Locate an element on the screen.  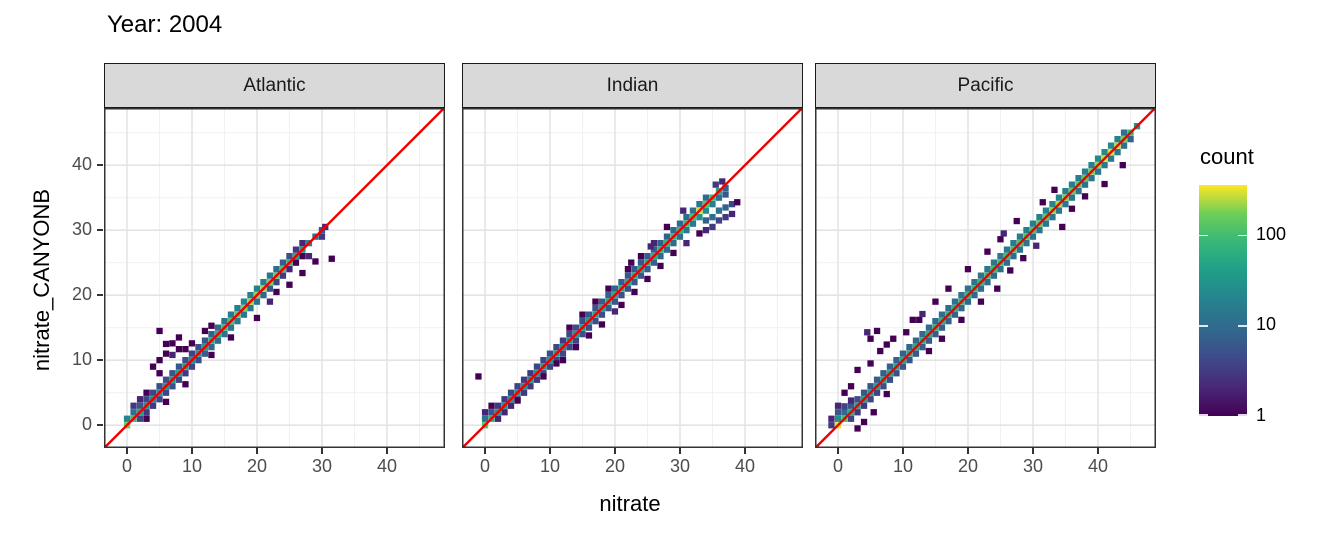
facet-strip-pacific: Pacific is located at coordinates (985, 85).